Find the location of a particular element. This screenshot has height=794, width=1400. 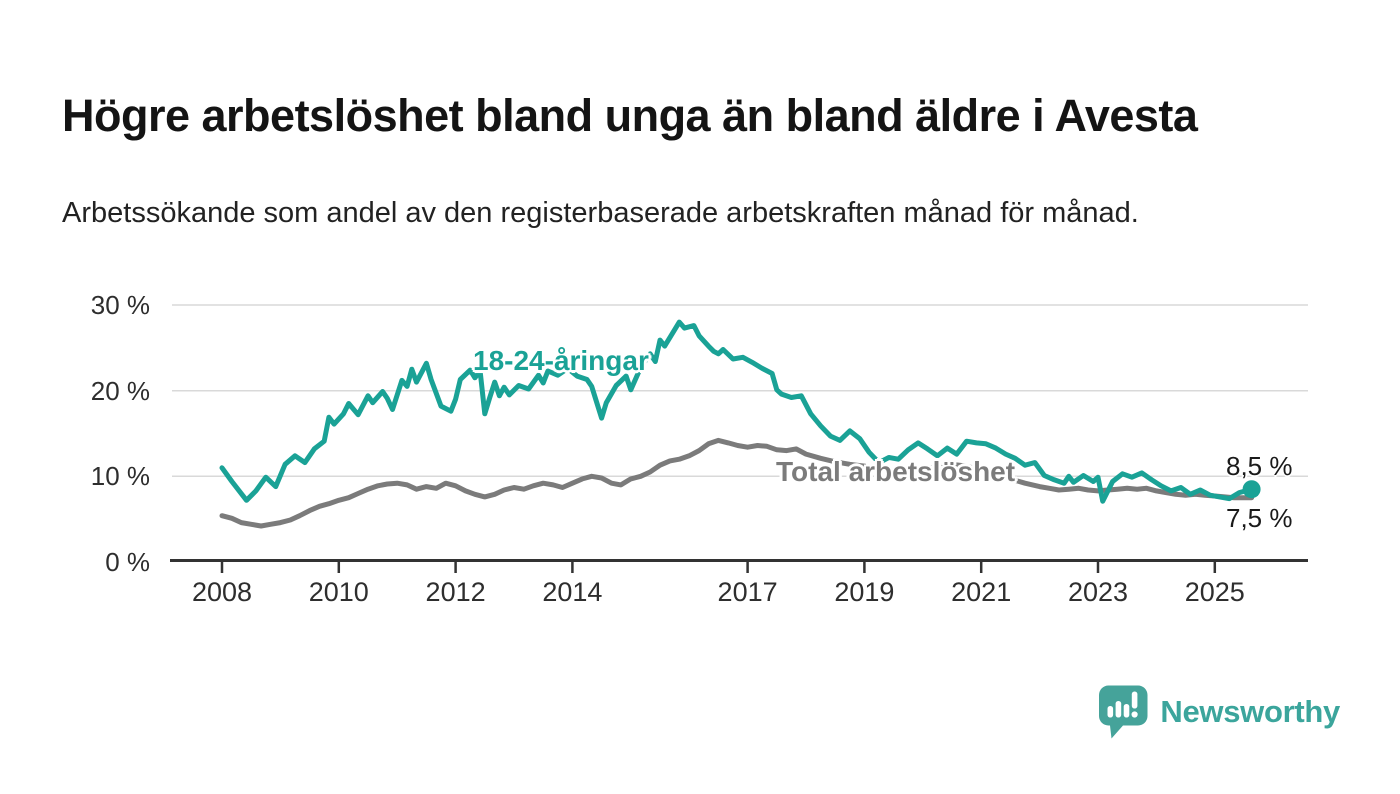

series-line is located at coordinates (737, 483).